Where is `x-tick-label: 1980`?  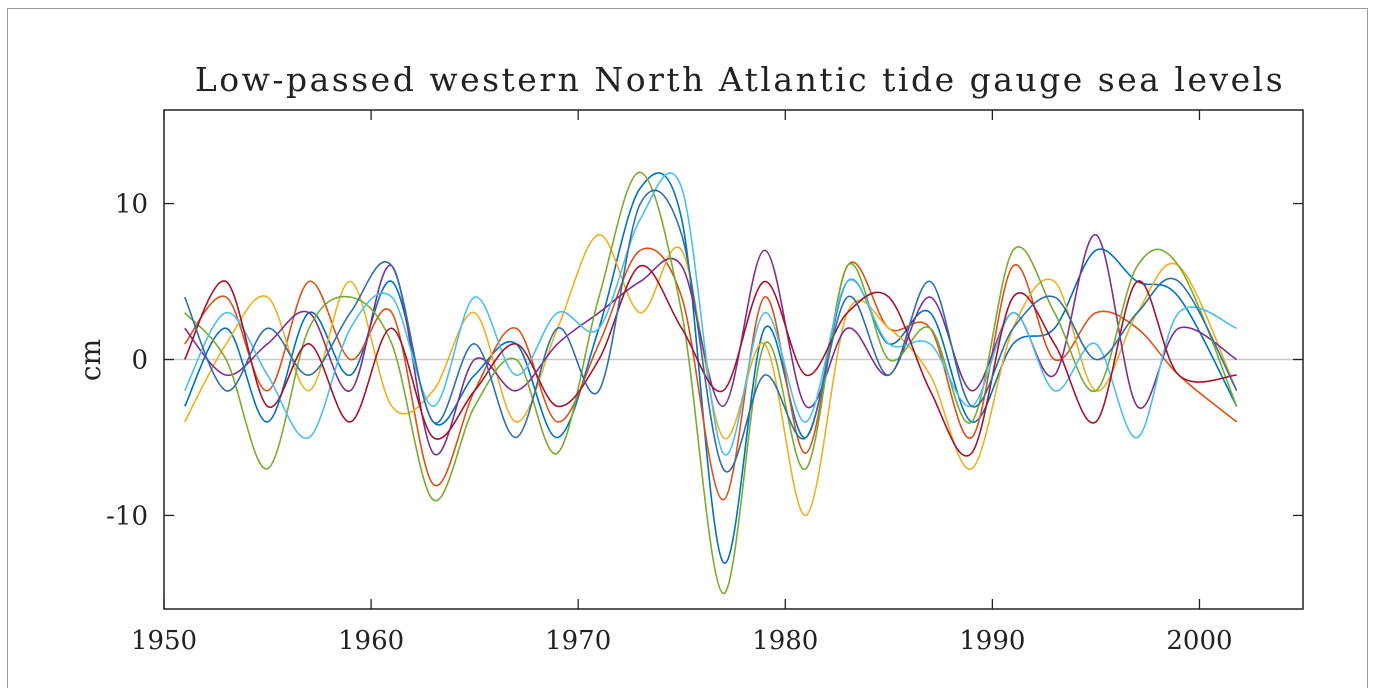 x-tick-label: 1980 is located at coordinates (785, 641).